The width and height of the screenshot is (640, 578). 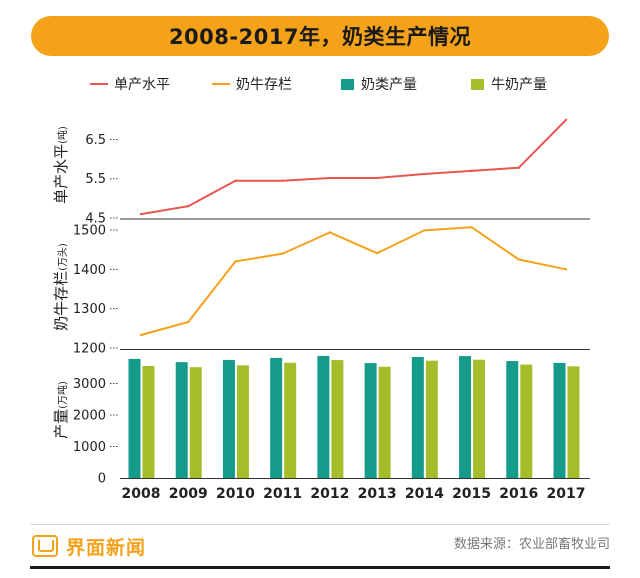 What do you see at coordinates (389, 85) in the screenshot?
I see `legend-label-dairy: 奶类产量` at bounding box center [389, 85].